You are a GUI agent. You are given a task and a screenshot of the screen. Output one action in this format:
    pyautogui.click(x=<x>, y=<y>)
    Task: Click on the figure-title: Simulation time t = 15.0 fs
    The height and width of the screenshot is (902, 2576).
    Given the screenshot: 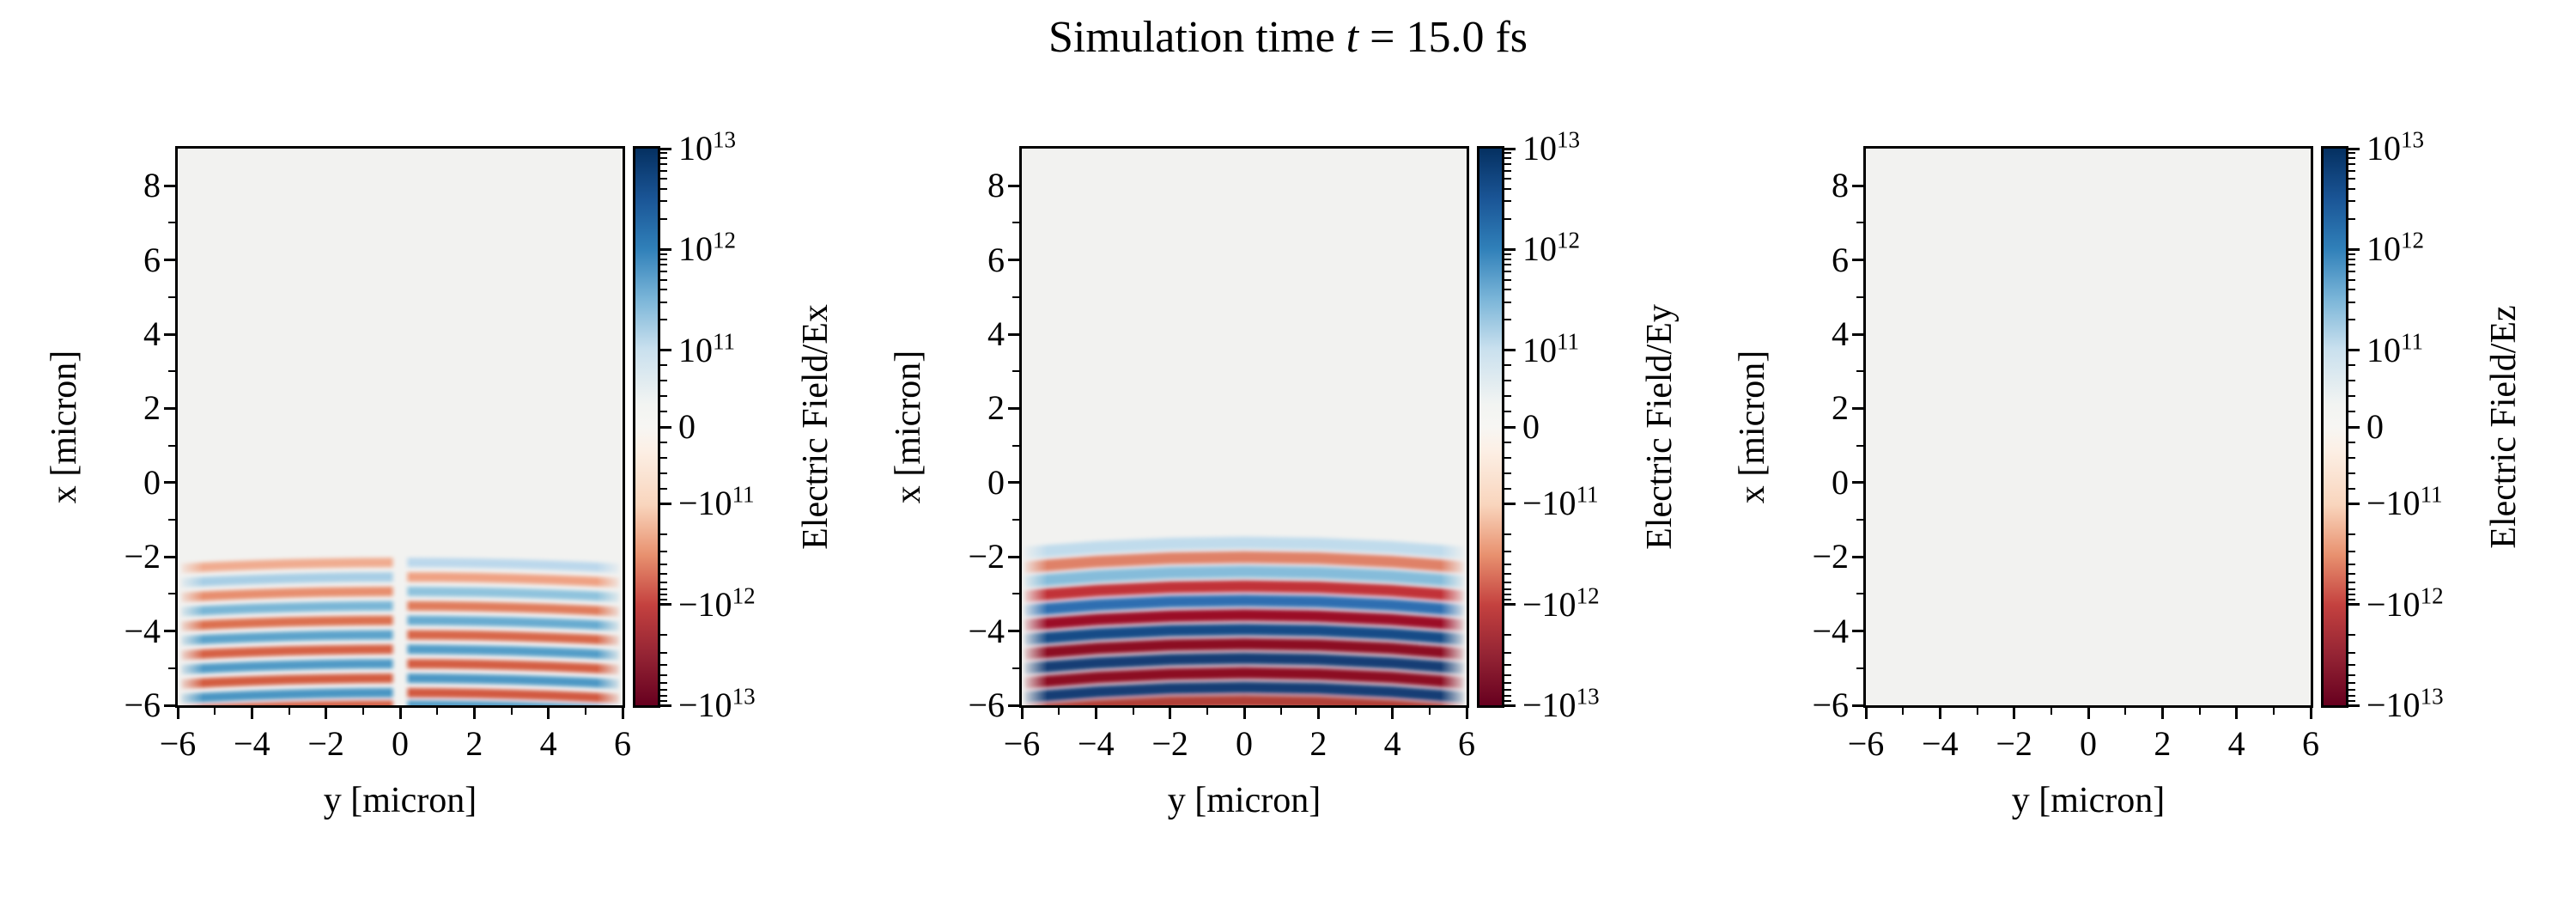 What is the action you would take?
    pyautogui.click(x=1288, y=37)
    